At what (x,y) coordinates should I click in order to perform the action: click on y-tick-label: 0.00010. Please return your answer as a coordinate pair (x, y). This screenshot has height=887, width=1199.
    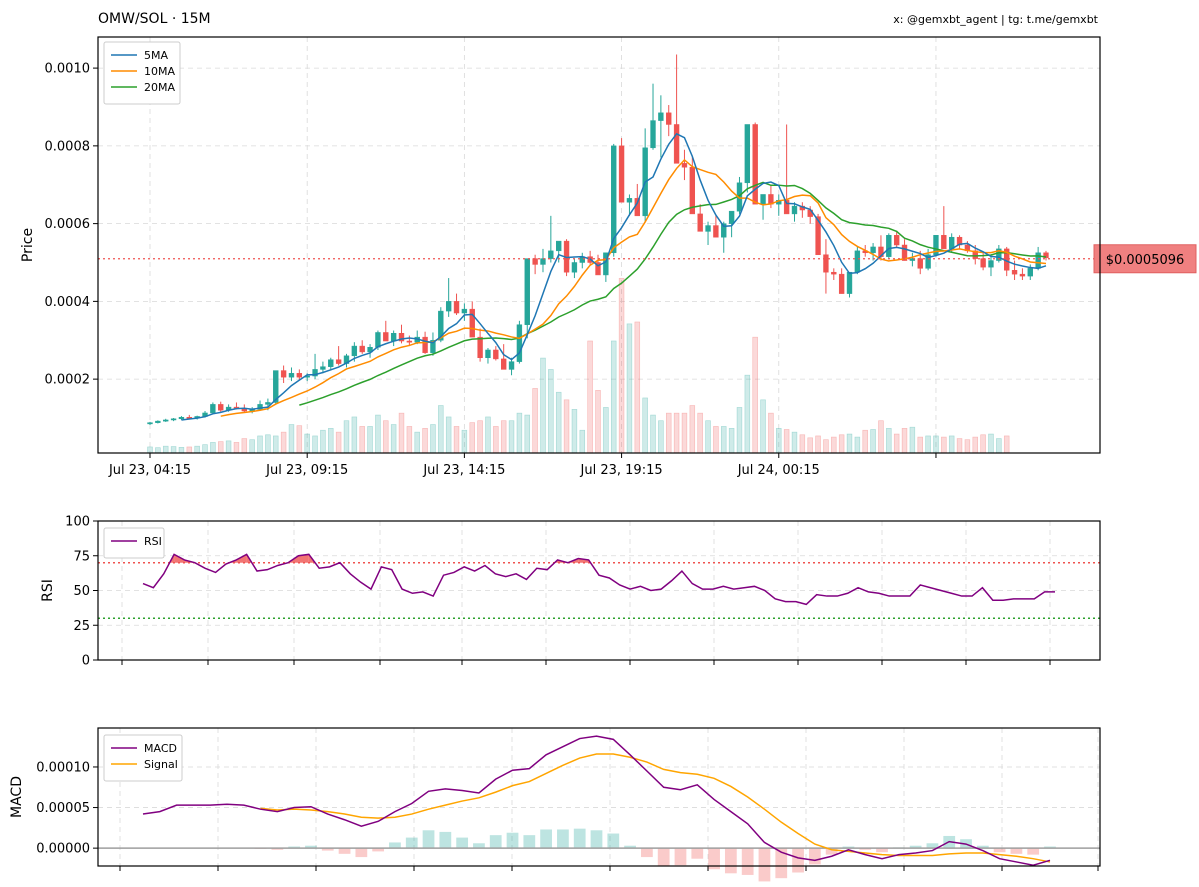
    Looking at the image, I should click on (63, 767).